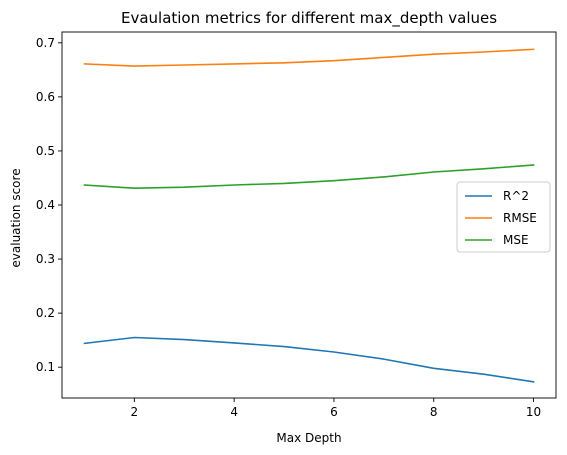 The width and height of the screenshot is (567, 455). I want to click on y-tick-label: 0.1, so click(45, 367).